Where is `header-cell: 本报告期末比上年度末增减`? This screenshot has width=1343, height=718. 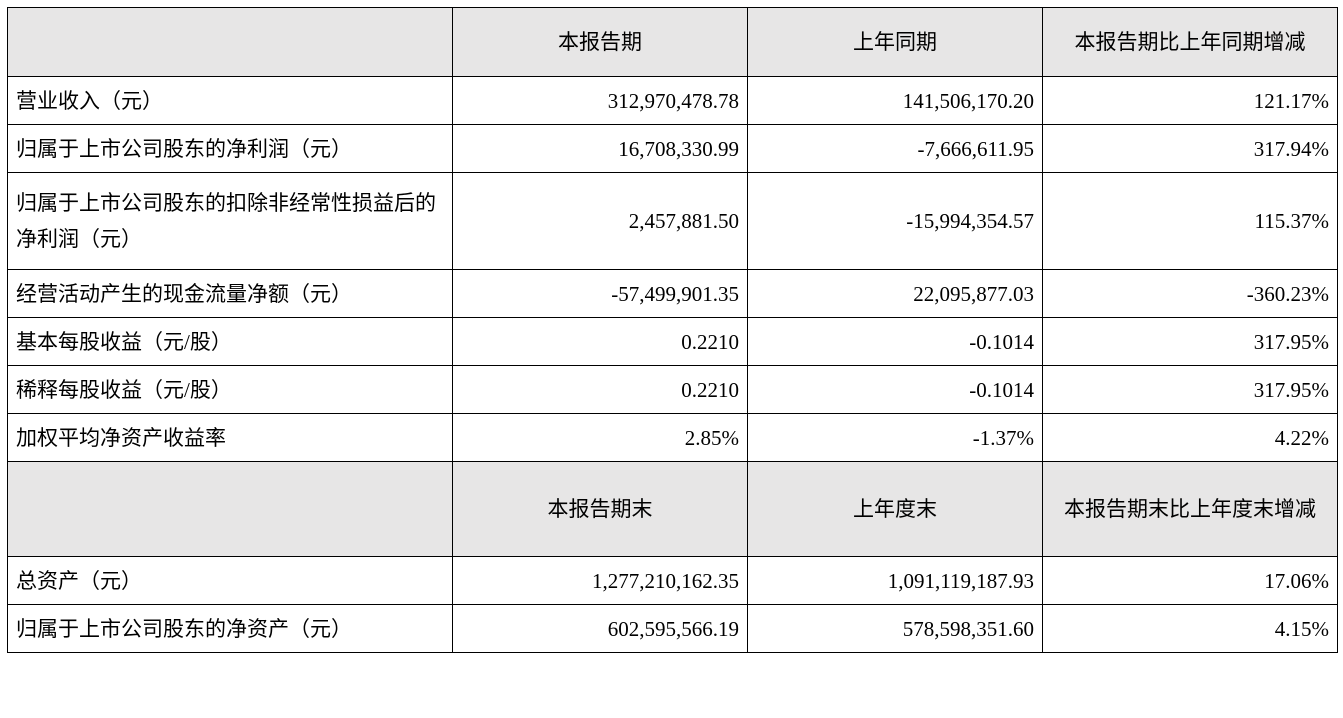 header-cell: 本报告期末比上年度末增减 is located at coordinates (1190, 509).